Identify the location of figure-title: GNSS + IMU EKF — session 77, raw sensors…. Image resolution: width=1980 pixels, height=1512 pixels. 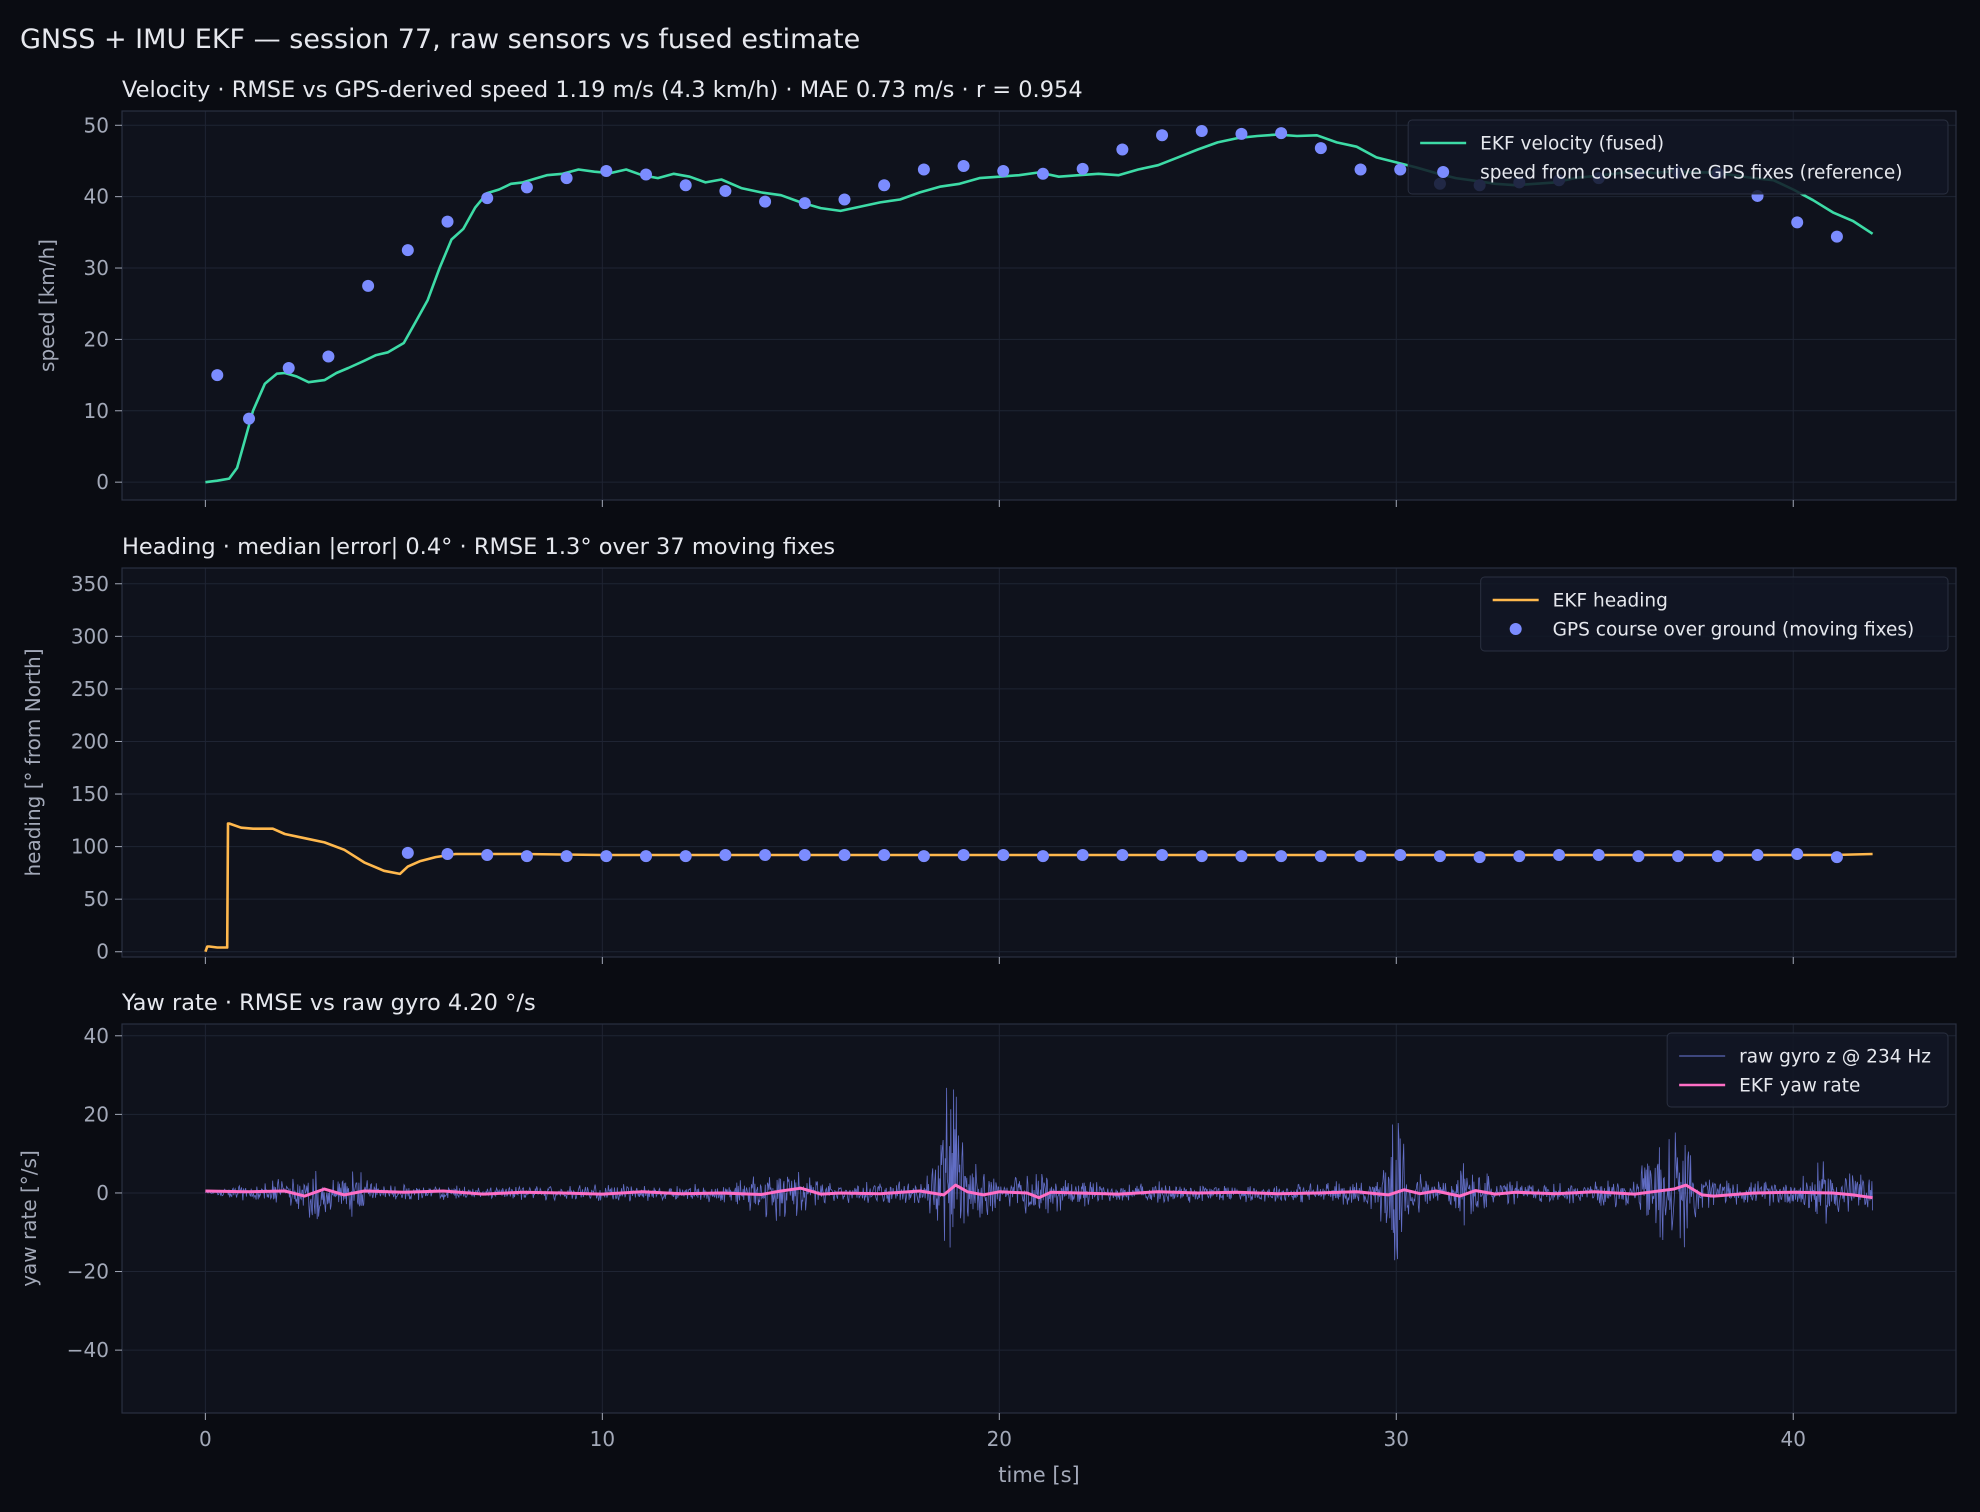
(440, 39).